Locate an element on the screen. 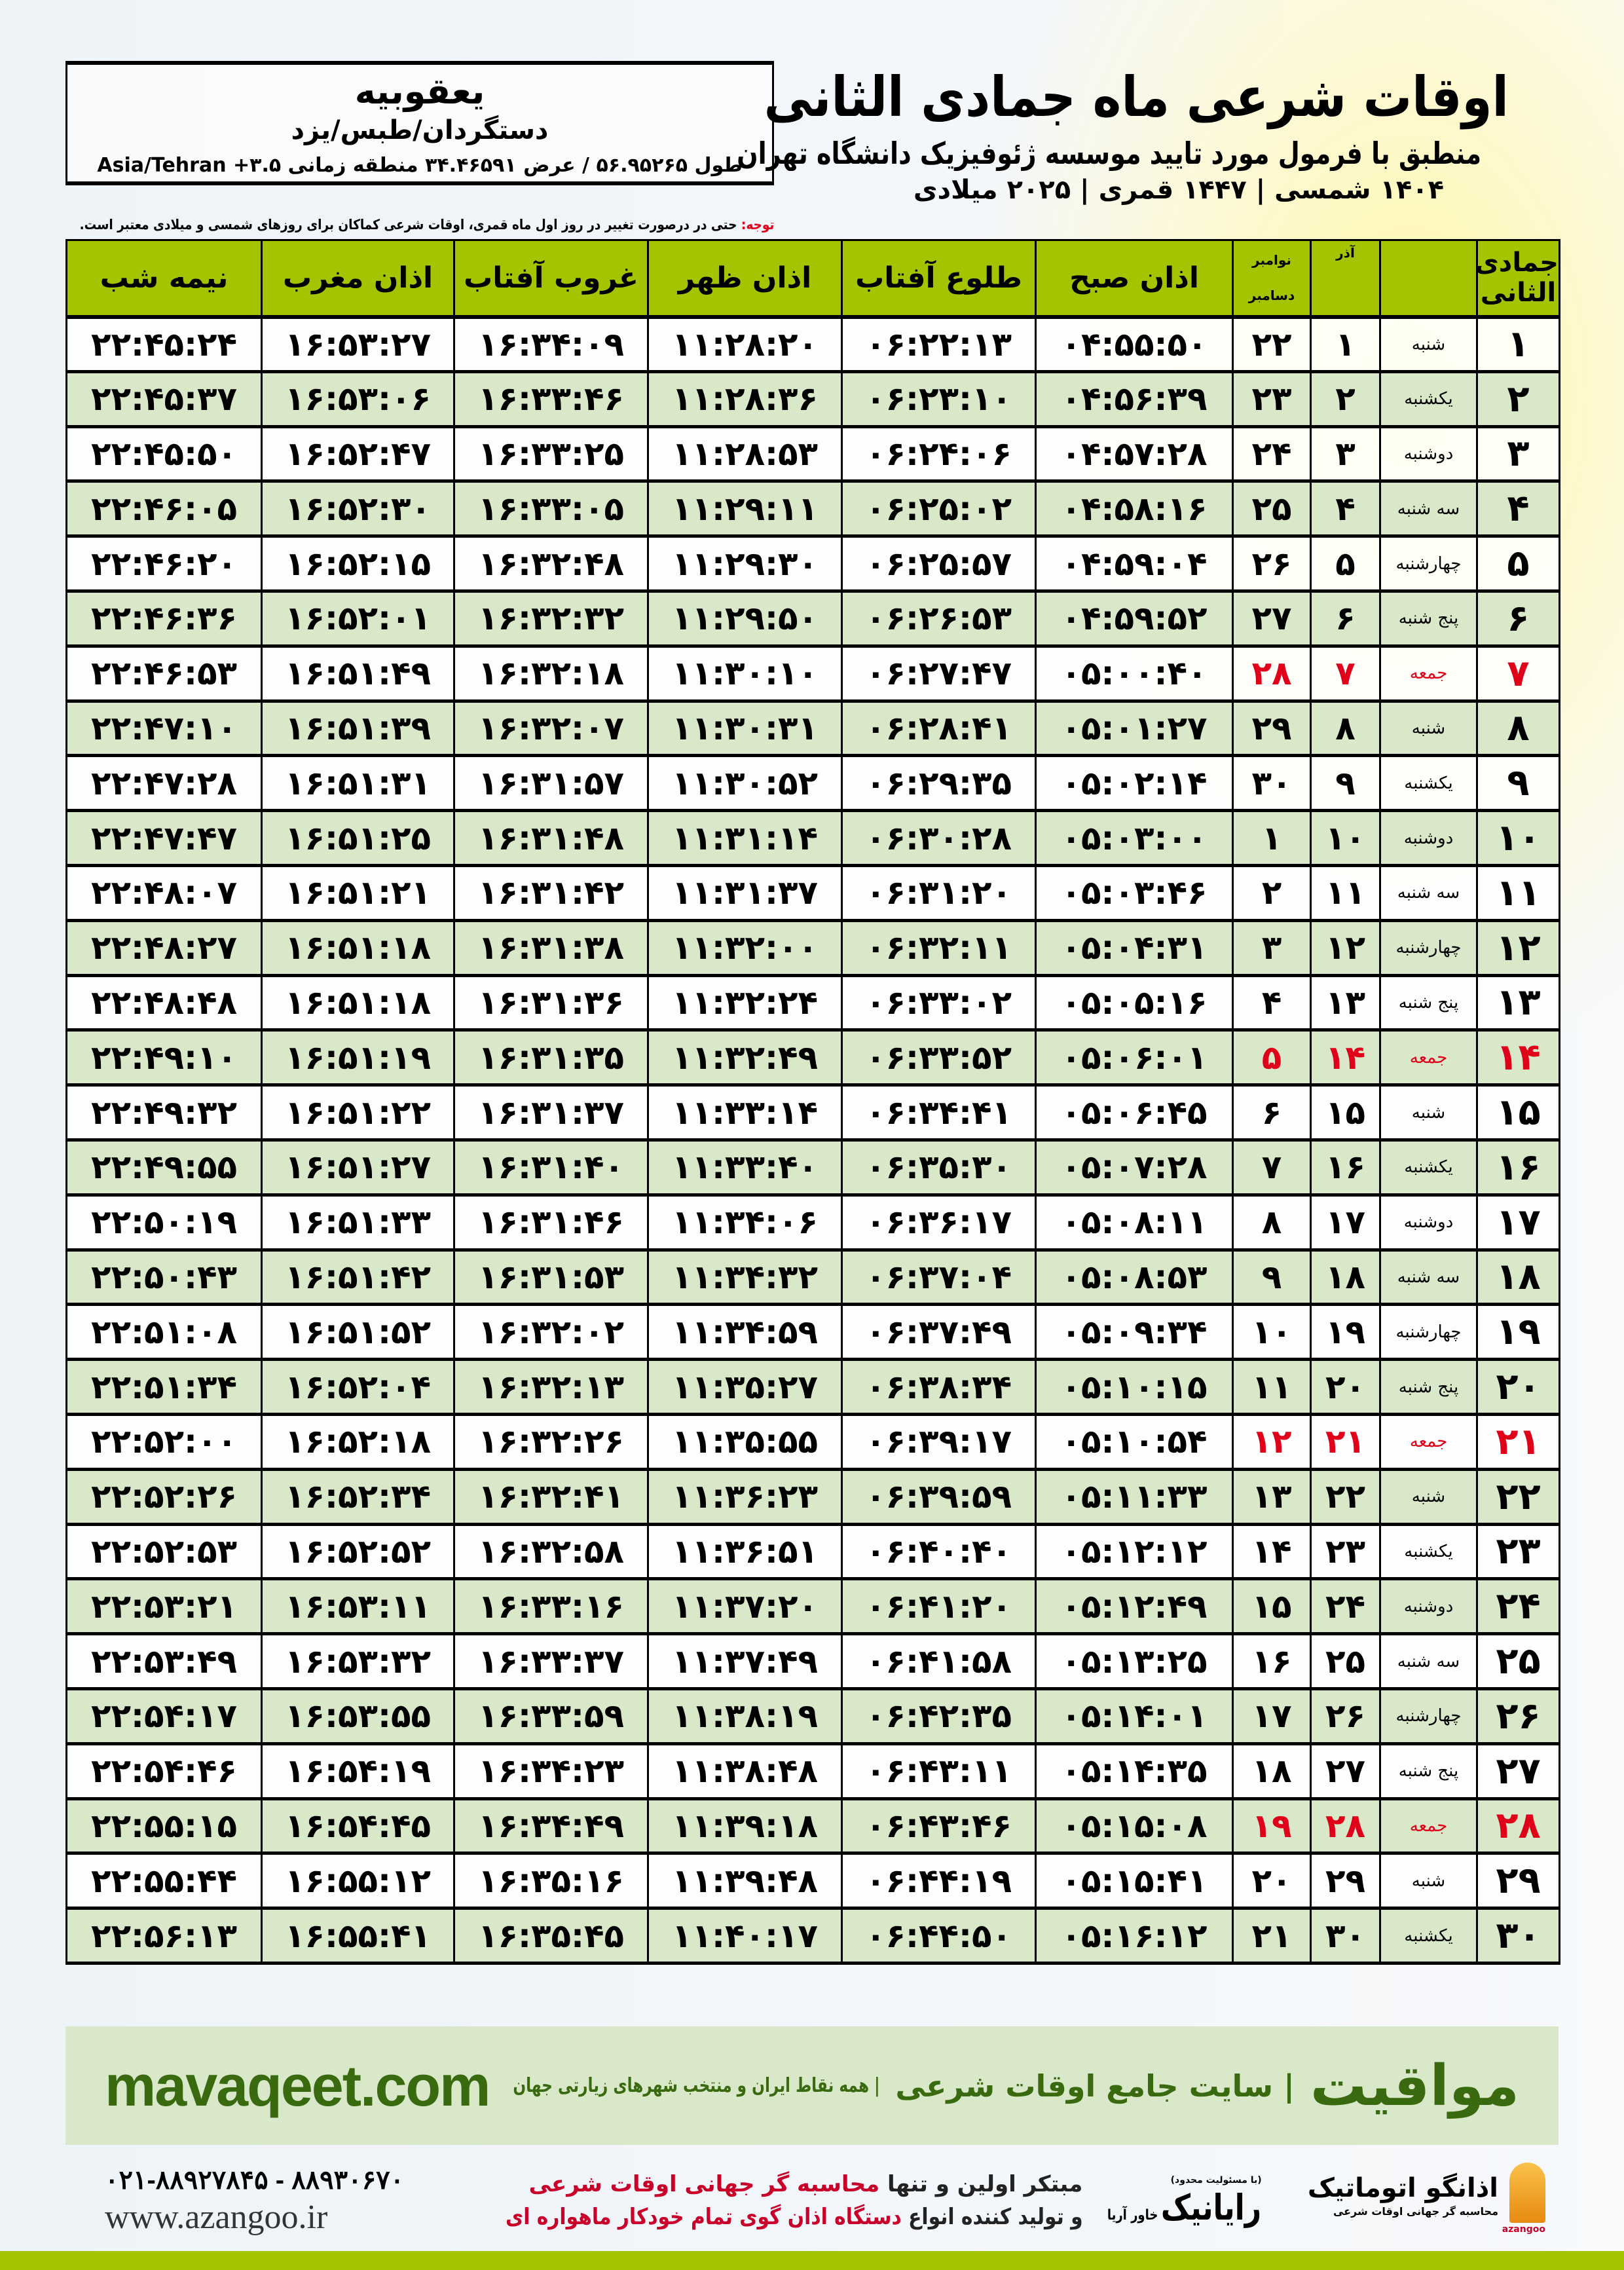 This screenshot has height=2270, width=1624. sunset-time: ۱۶:۳۲:۵۸ is located at coordinates (551, 1552).